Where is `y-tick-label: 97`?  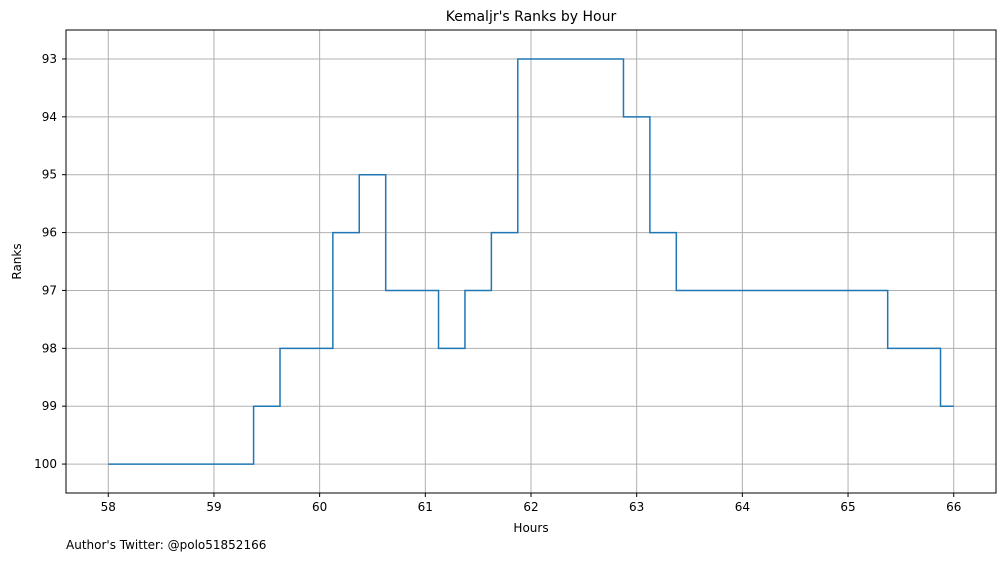 y-tick-label: 97 is located at coordinates (49, 290).